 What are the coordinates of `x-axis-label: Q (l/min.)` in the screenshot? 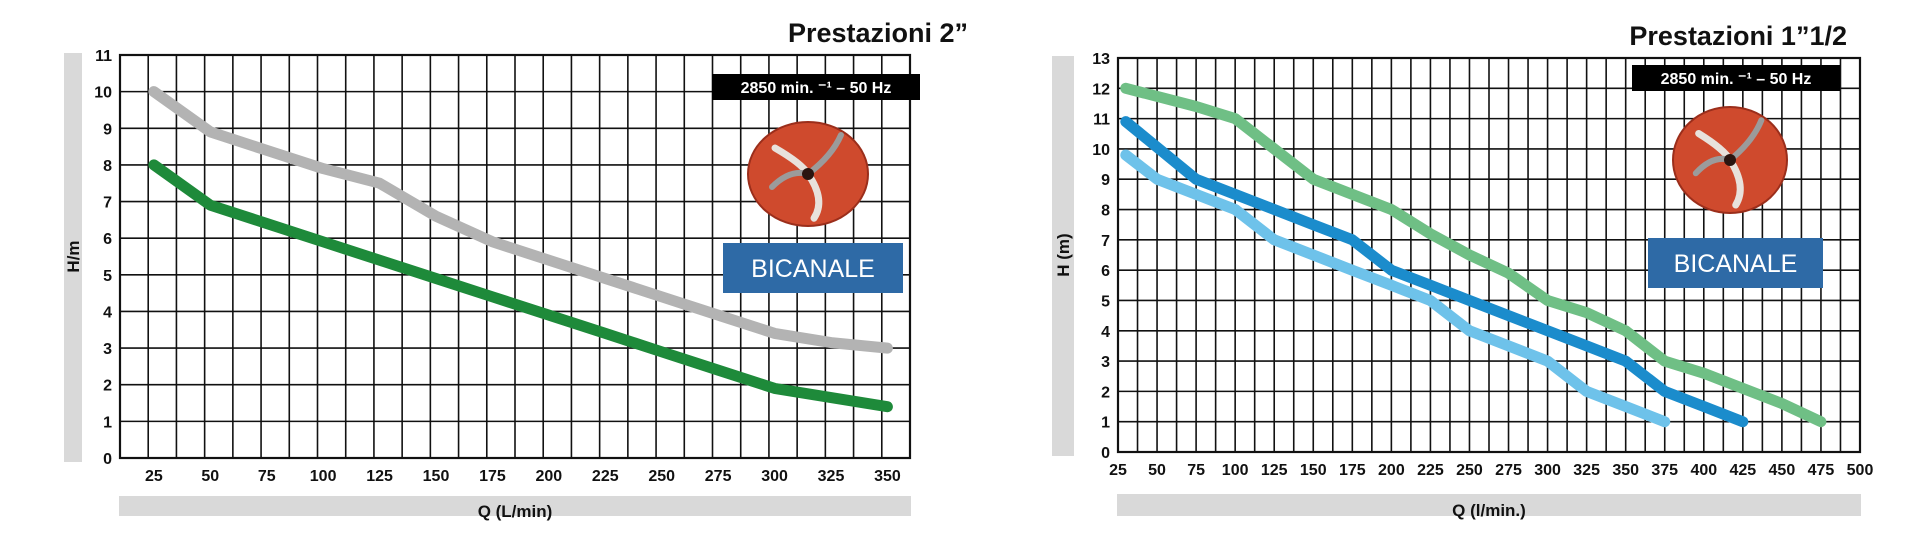 It's located at (1489, 510).